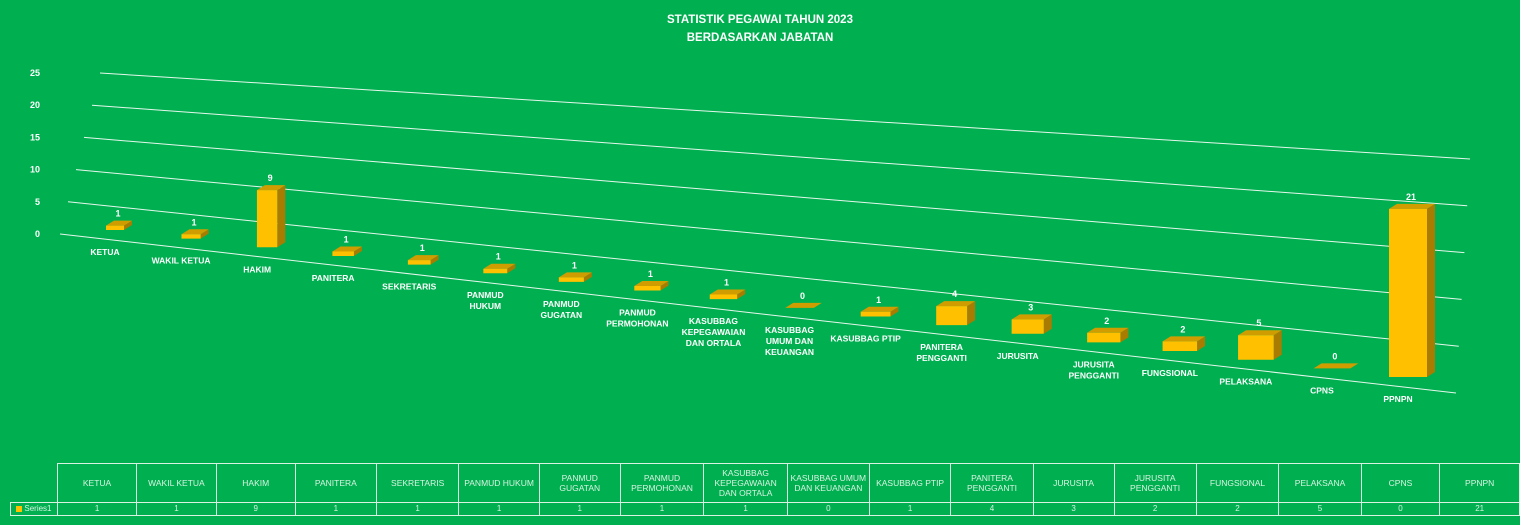  Describe the element at coordinates (255, 509) in the screenshot. I see `data-table-value-cell: 9` at that location.